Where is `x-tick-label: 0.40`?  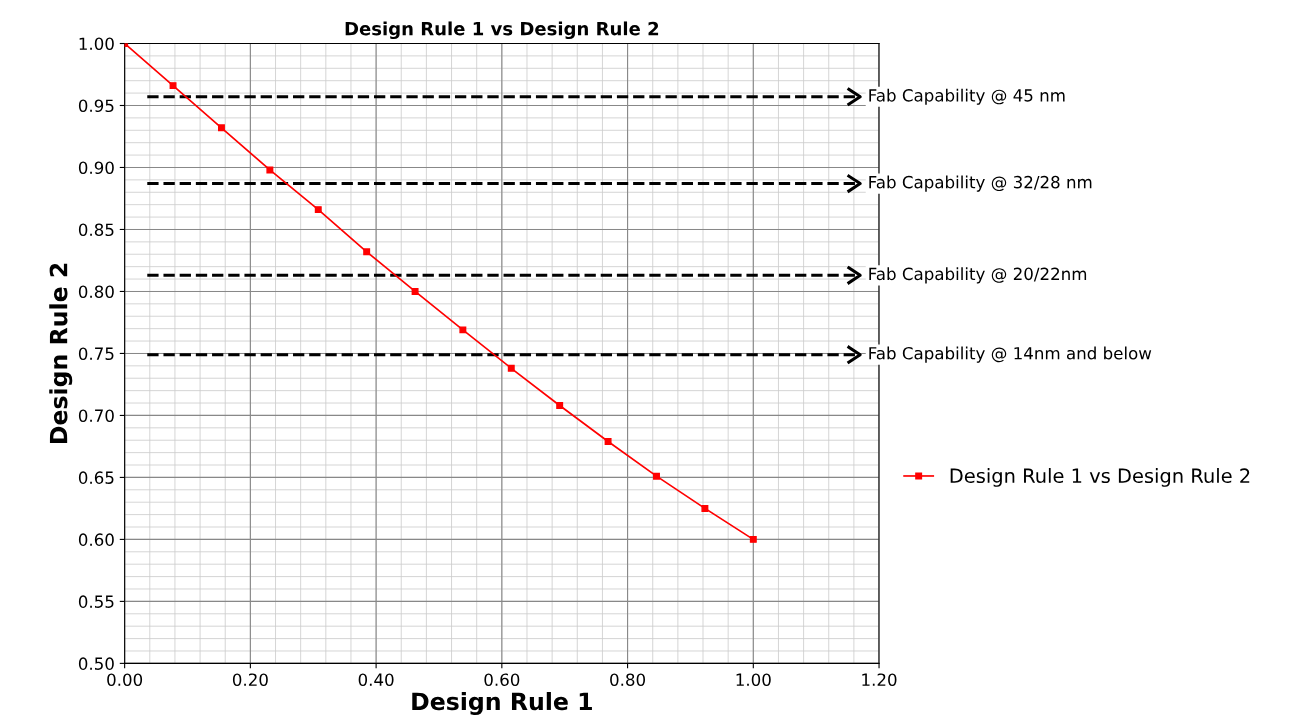 x-tick-label: 0.40 is located at coordinates (376, 679).